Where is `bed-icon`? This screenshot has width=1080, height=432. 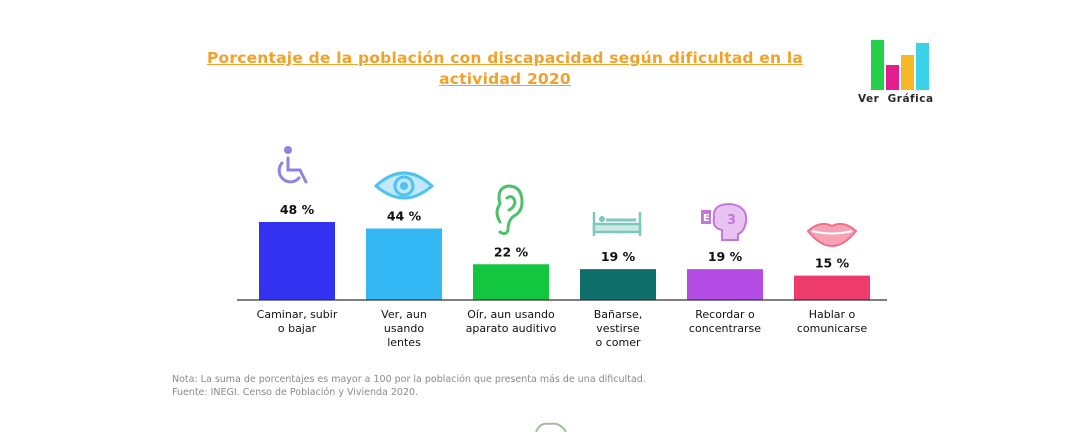
bed-icon is located at coordinates (617, 224).